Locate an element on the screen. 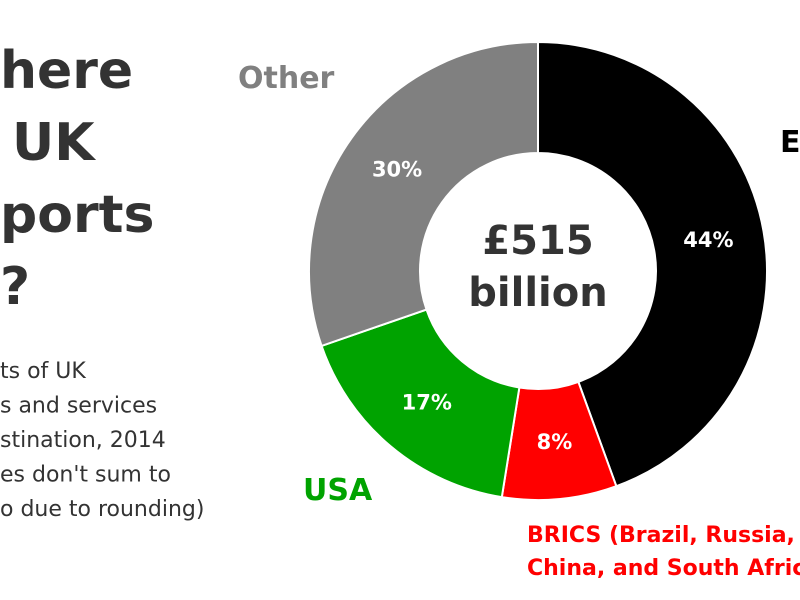  category-label: China, and South Afric is located at coordinates (663, 568).